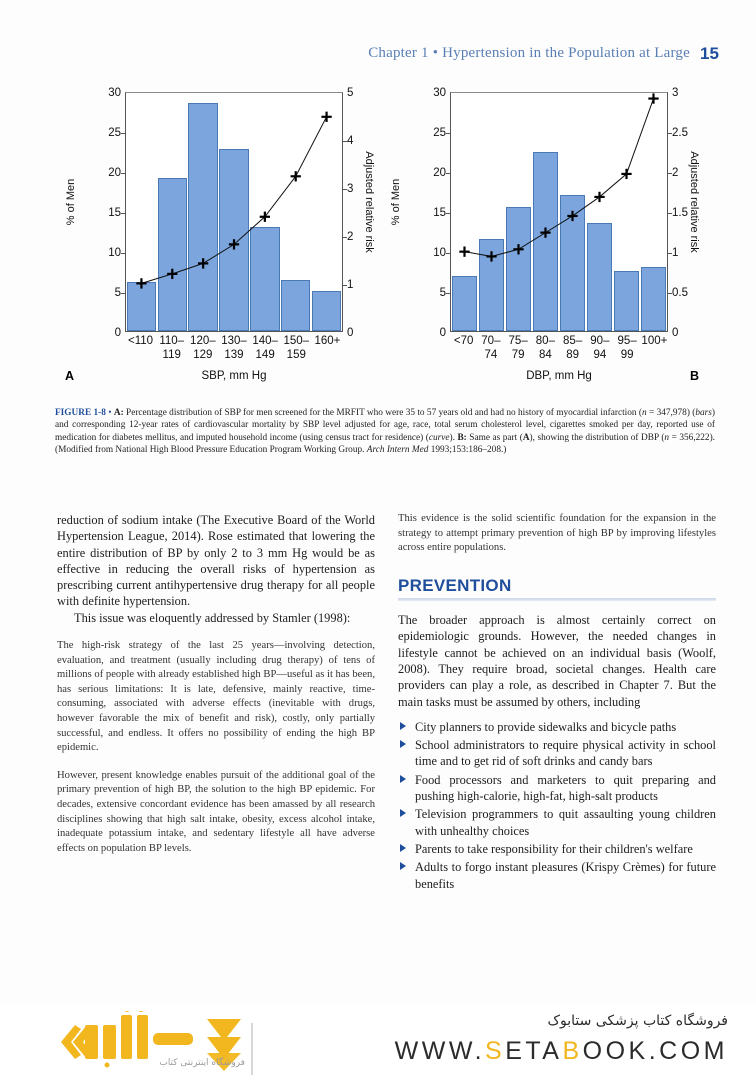 The image size is (756, 1080). Describe the element at coordinates (141, 341) in the screenshot. I see `x-tick-label: <110` at that location.